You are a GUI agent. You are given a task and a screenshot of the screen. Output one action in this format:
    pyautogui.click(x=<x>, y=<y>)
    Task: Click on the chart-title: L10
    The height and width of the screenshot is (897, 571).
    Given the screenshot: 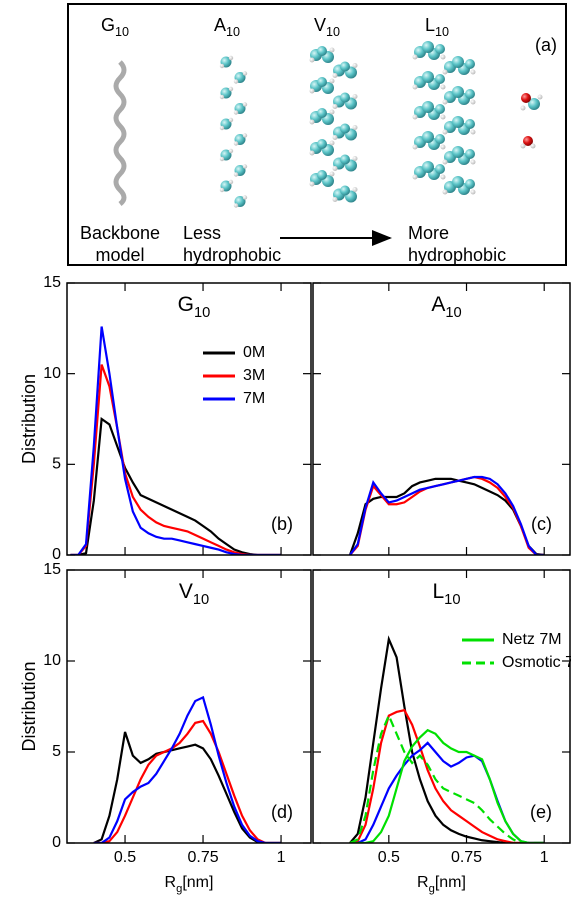 What is the action you would take?
    pyautogui.click(x=446, y=594)
    